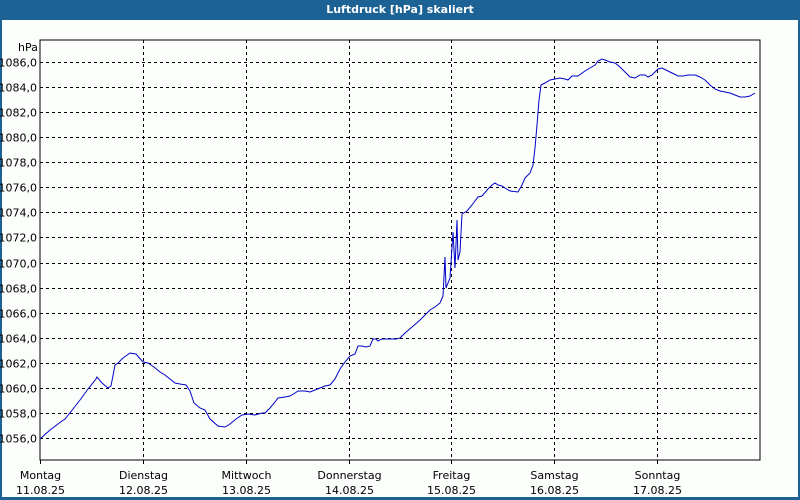  I want to click on x-tick-date-label: 17.08.25, so click(657, 490).